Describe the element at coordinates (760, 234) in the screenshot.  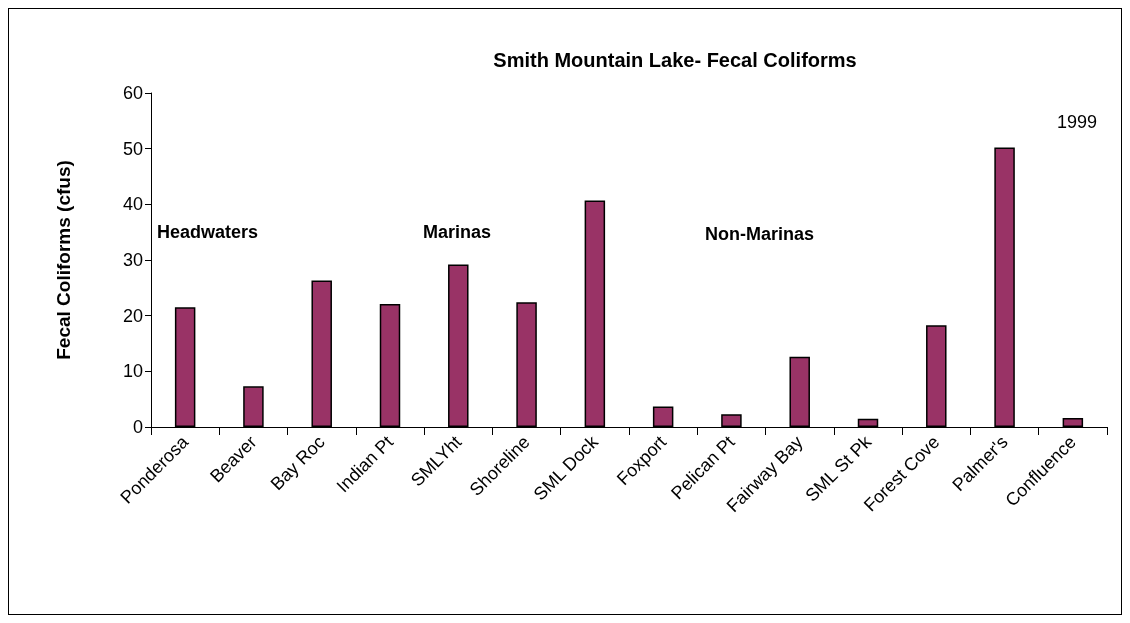
I see `annotation: Non-Marinas` at that location.